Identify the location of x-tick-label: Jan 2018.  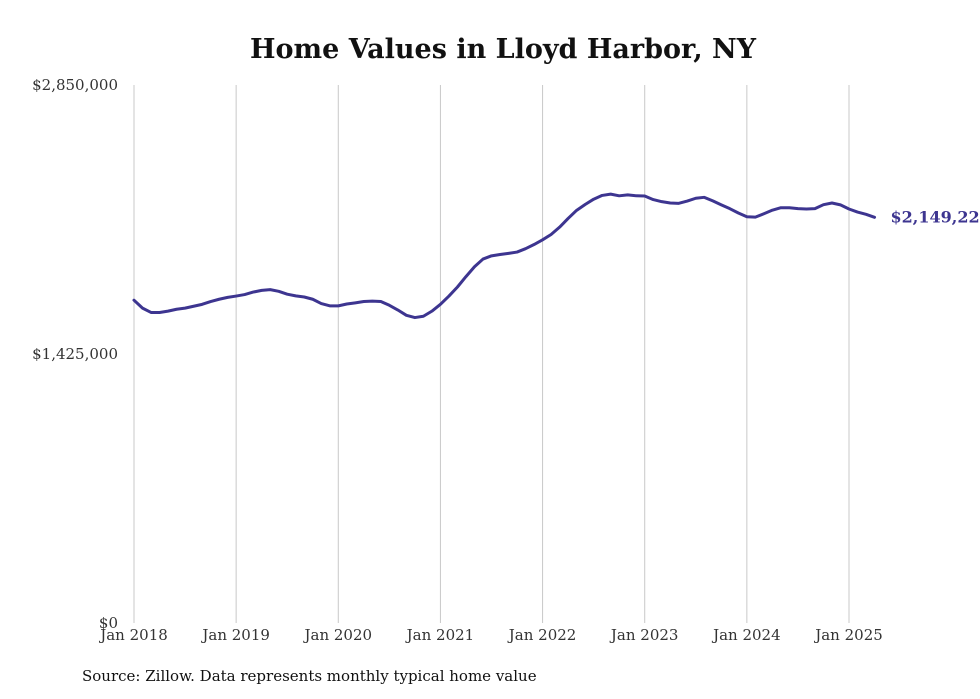
(133, 635).